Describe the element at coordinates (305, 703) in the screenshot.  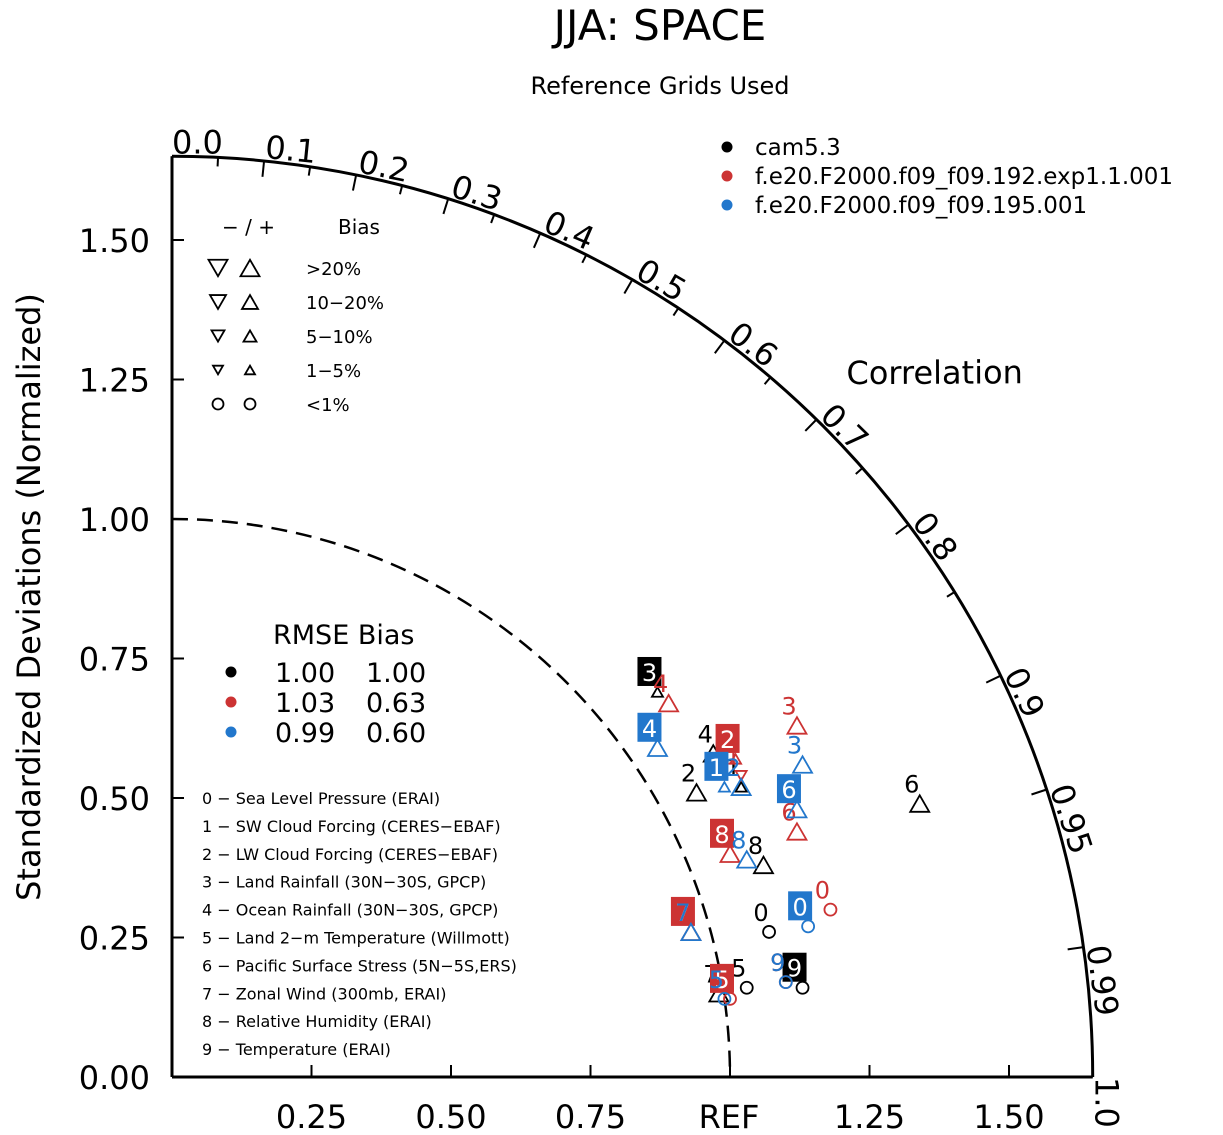
I see `stats-legend-rmse: 1.03` at that location.